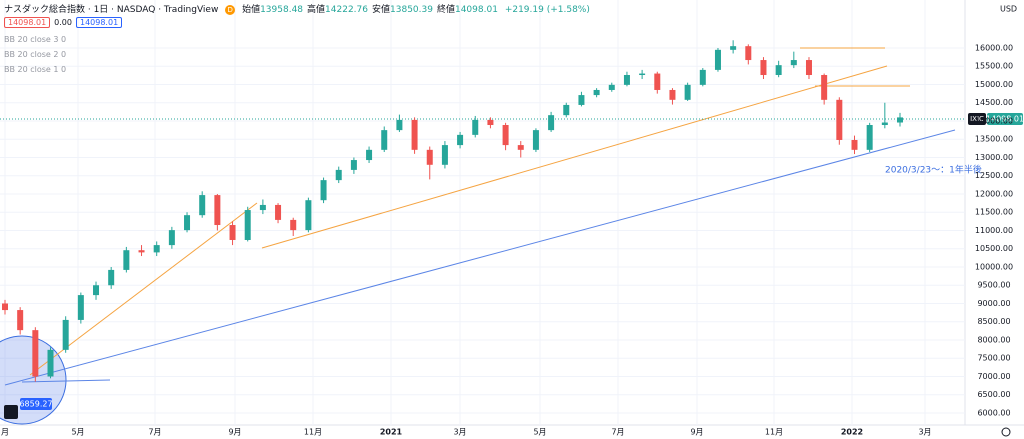 The height and width of the screenshot is (439, 1024). I want to click on low-label-bg, so click(36, 404).